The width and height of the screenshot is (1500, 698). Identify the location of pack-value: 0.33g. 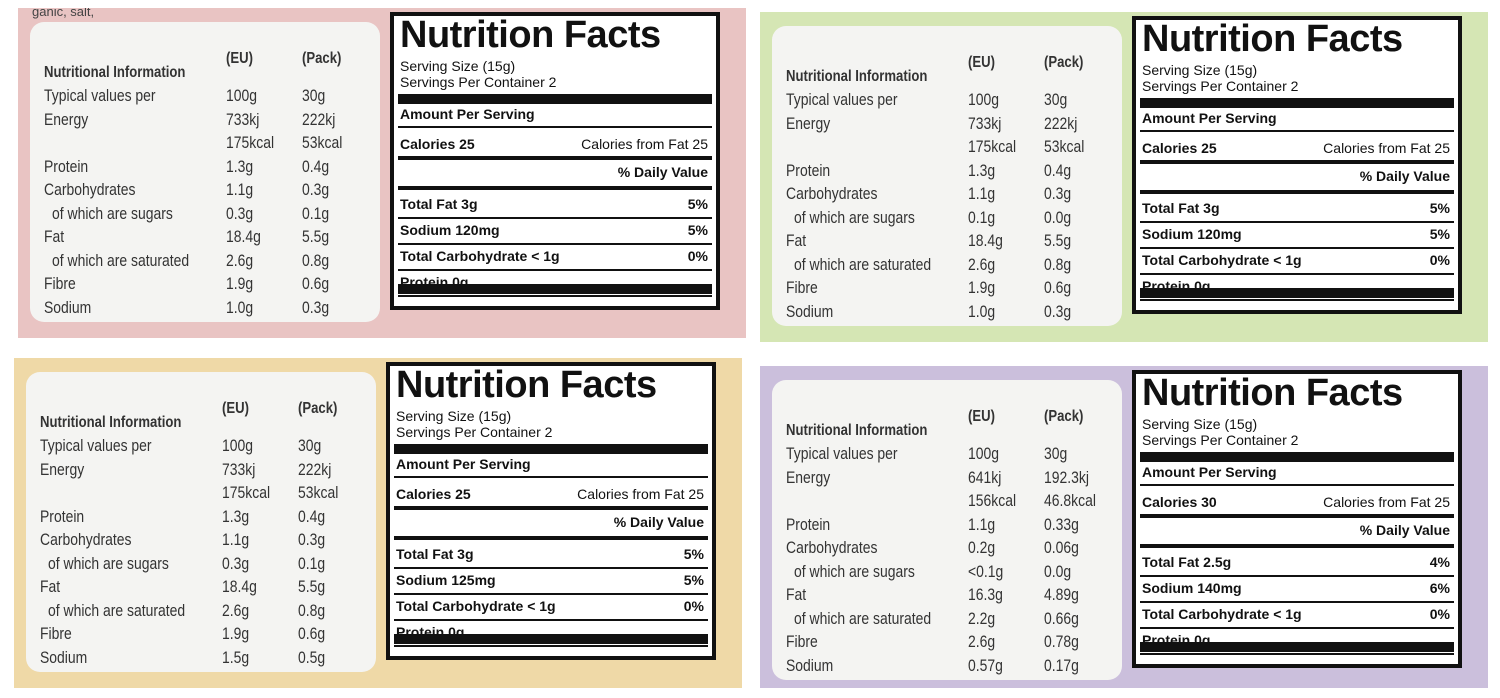
(1061, 524).